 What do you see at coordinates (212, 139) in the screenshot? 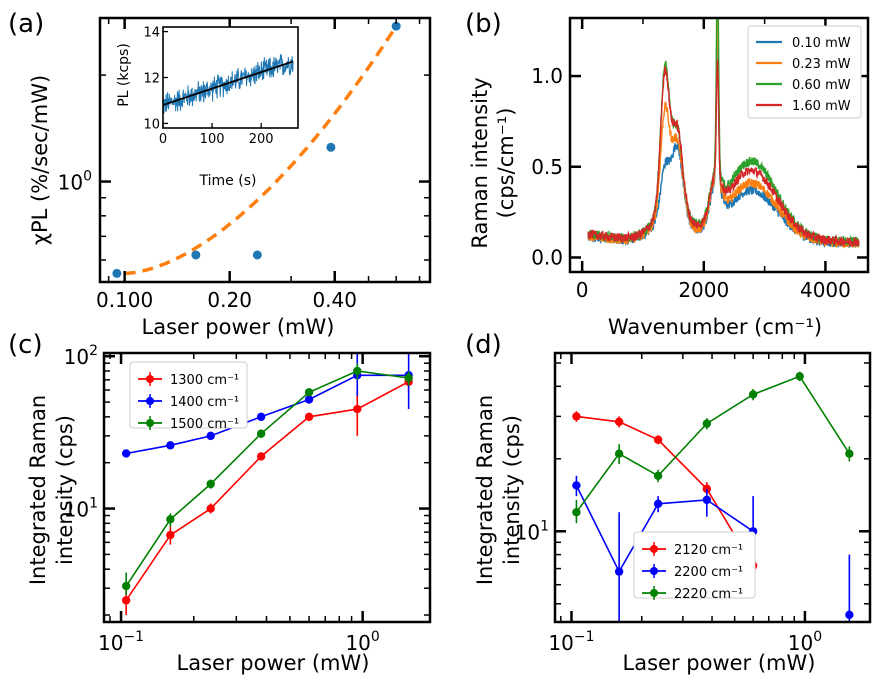
I see `inset-xtick-label: 100` at bounding box center [212, 139].